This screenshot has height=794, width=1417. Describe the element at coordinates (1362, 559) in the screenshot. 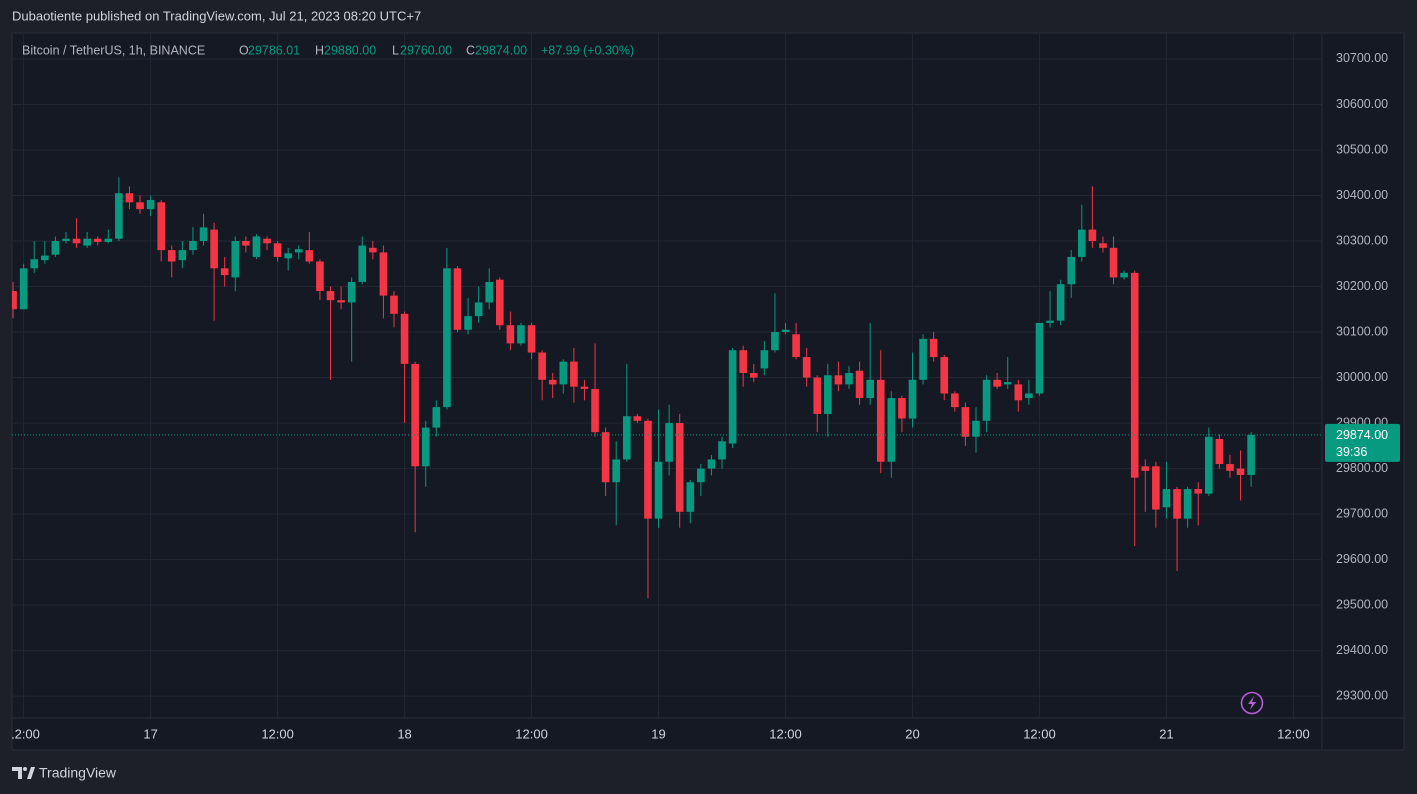

I see `y-tick-label: 29600.00` at that location.